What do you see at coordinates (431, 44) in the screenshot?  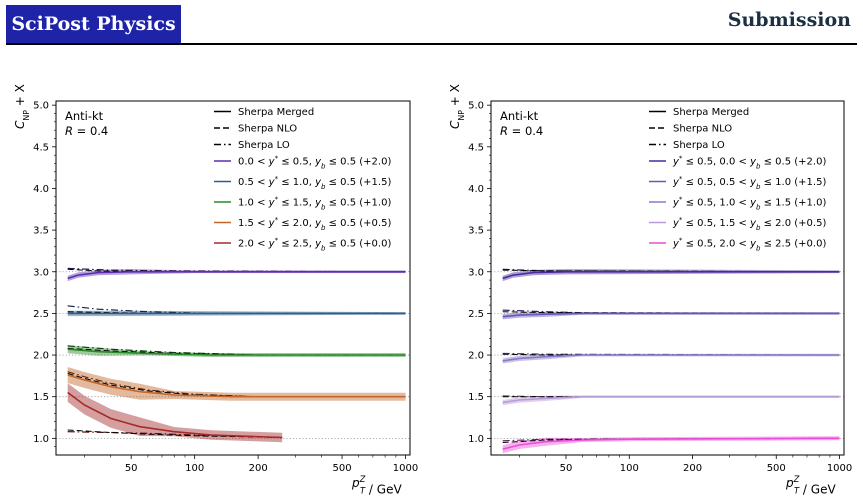 I see `header-rule` at bounding box center [431, 44].